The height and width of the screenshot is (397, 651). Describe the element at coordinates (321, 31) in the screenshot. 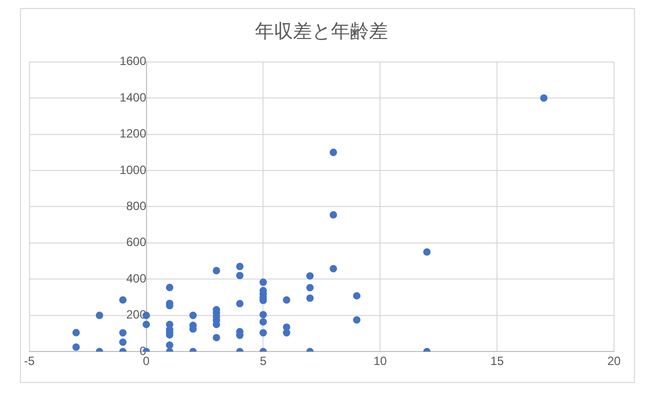

I see `chart-title: 年収差と年齢差` at that location.